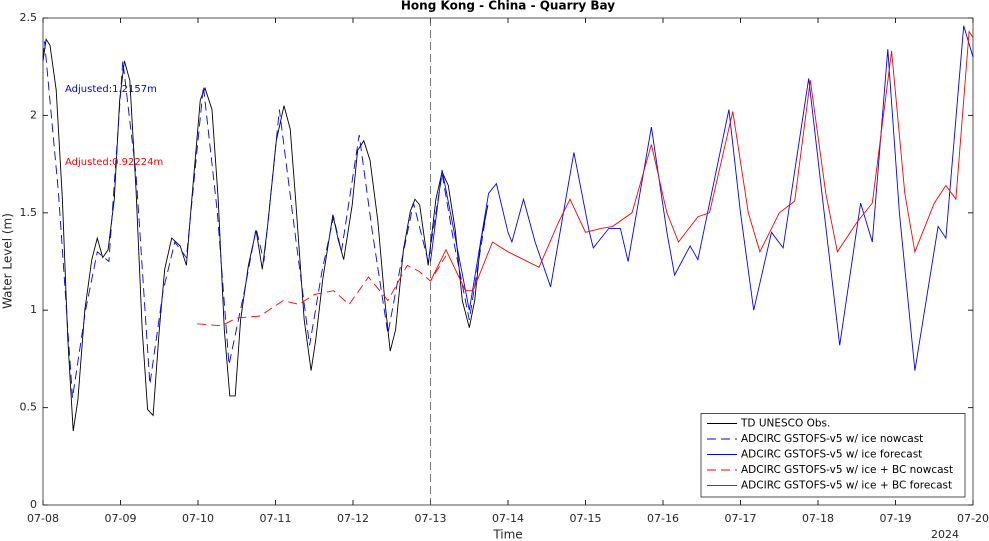 Image resolution: width=989 pixels, height=541 pixels. I want to click on x-axis-label: Time, so click(507, 534).